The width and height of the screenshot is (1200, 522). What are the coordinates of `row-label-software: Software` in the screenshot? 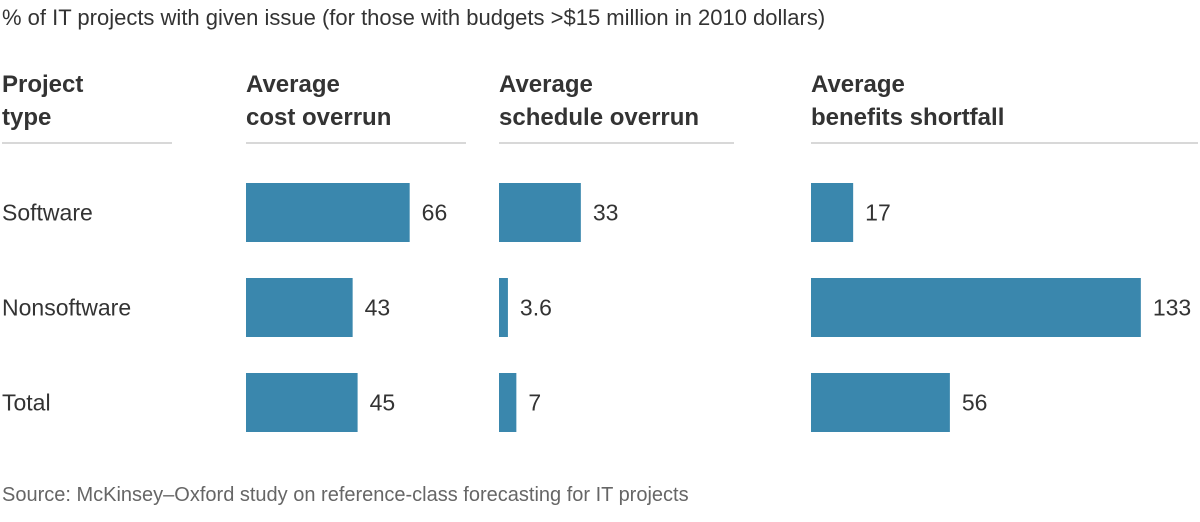 It's located at (47, 213).